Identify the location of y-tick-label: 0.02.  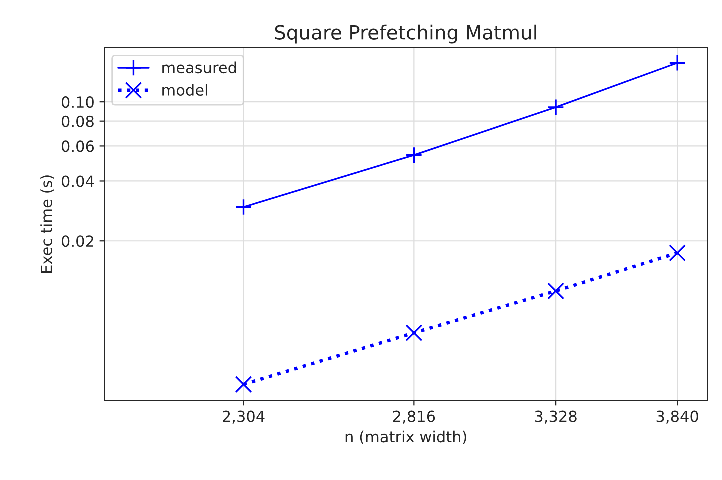
(78, 242).